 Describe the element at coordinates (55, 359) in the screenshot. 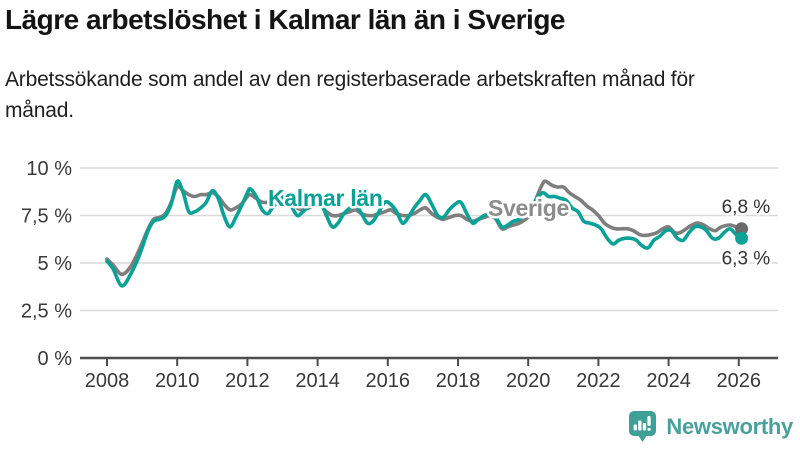

I see `y-tick-label: 0 %` at that location.